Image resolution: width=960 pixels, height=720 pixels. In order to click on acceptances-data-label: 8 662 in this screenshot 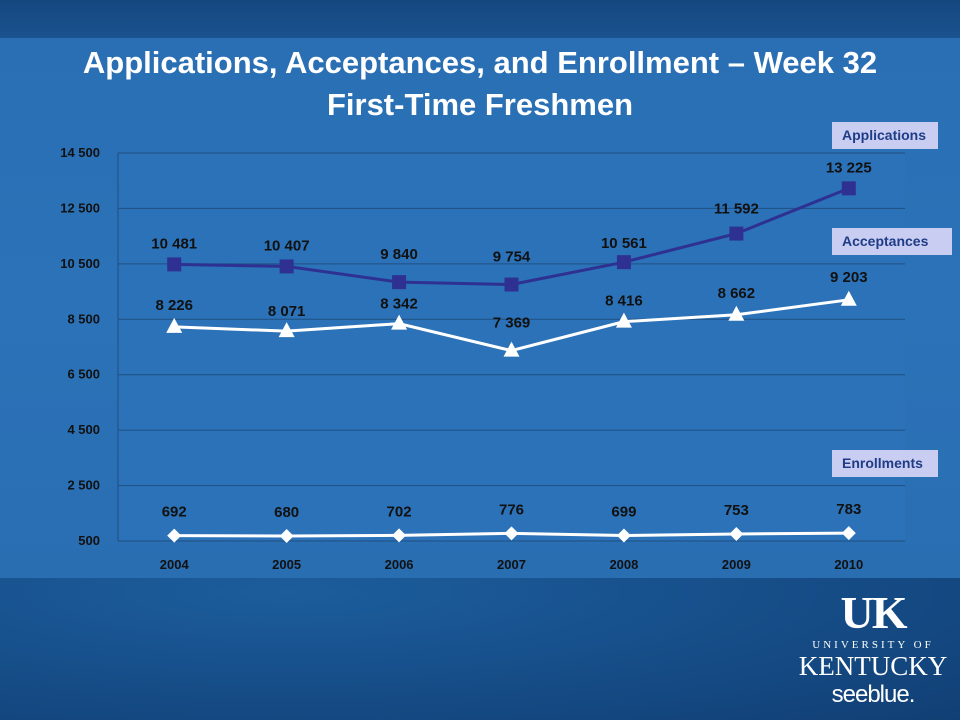, I will do `click(737, 293)`.